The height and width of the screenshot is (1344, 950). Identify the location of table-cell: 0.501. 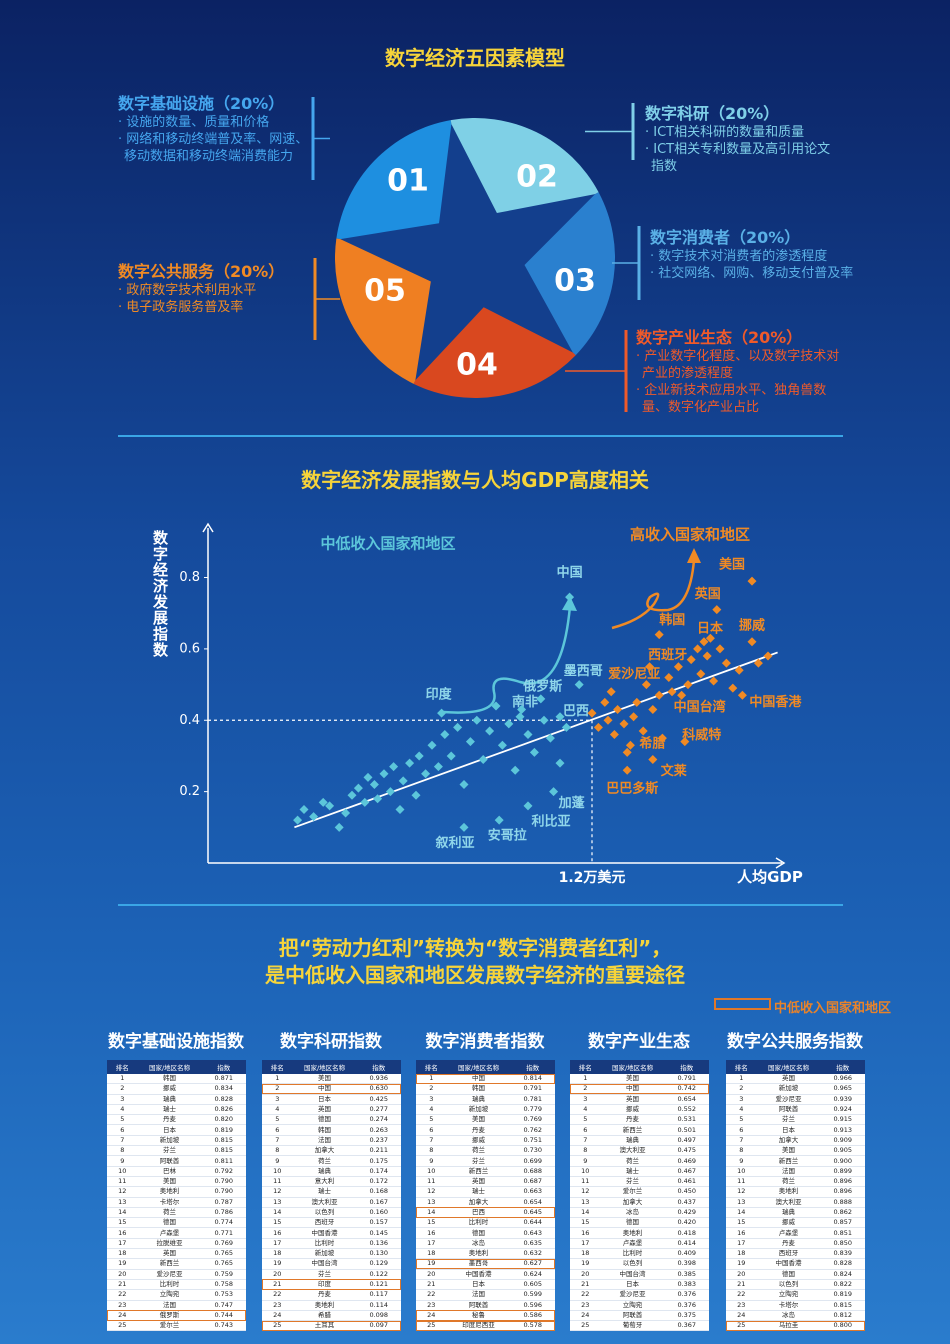
(686, 1130).